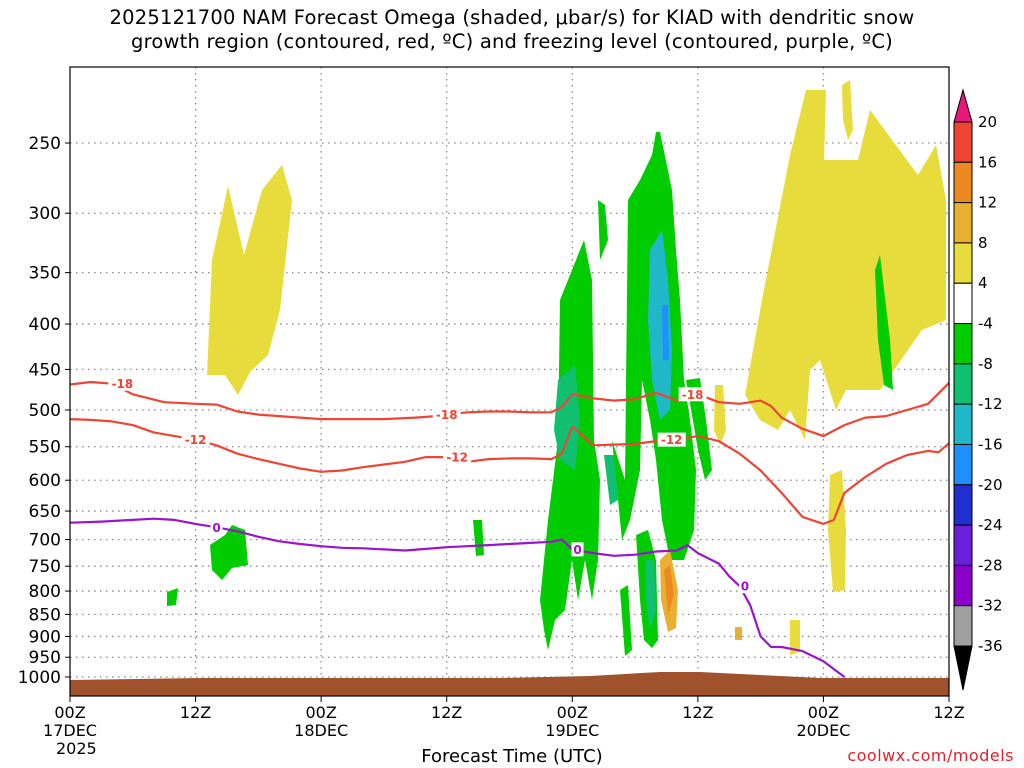 The height and width of the screenshot is (768, 1024). Describe the element at coordinates (990, 646) in the screenshot. I see `colorbar-label: -36` at that location.